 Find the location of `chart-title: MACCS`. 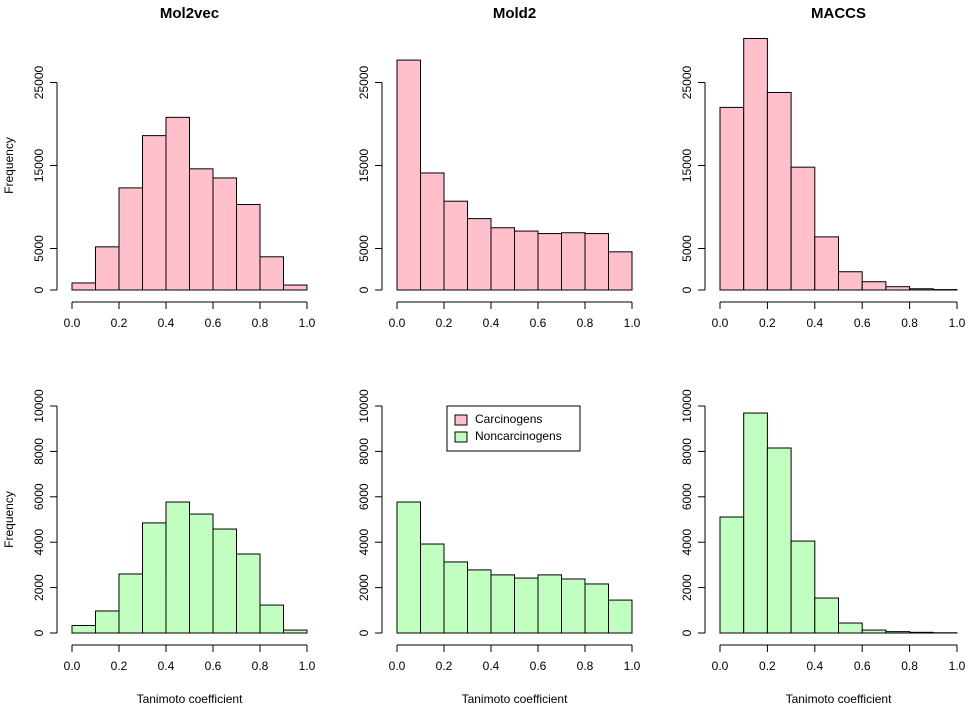

chart-title: MACCS is located at coordinates (838, 13).